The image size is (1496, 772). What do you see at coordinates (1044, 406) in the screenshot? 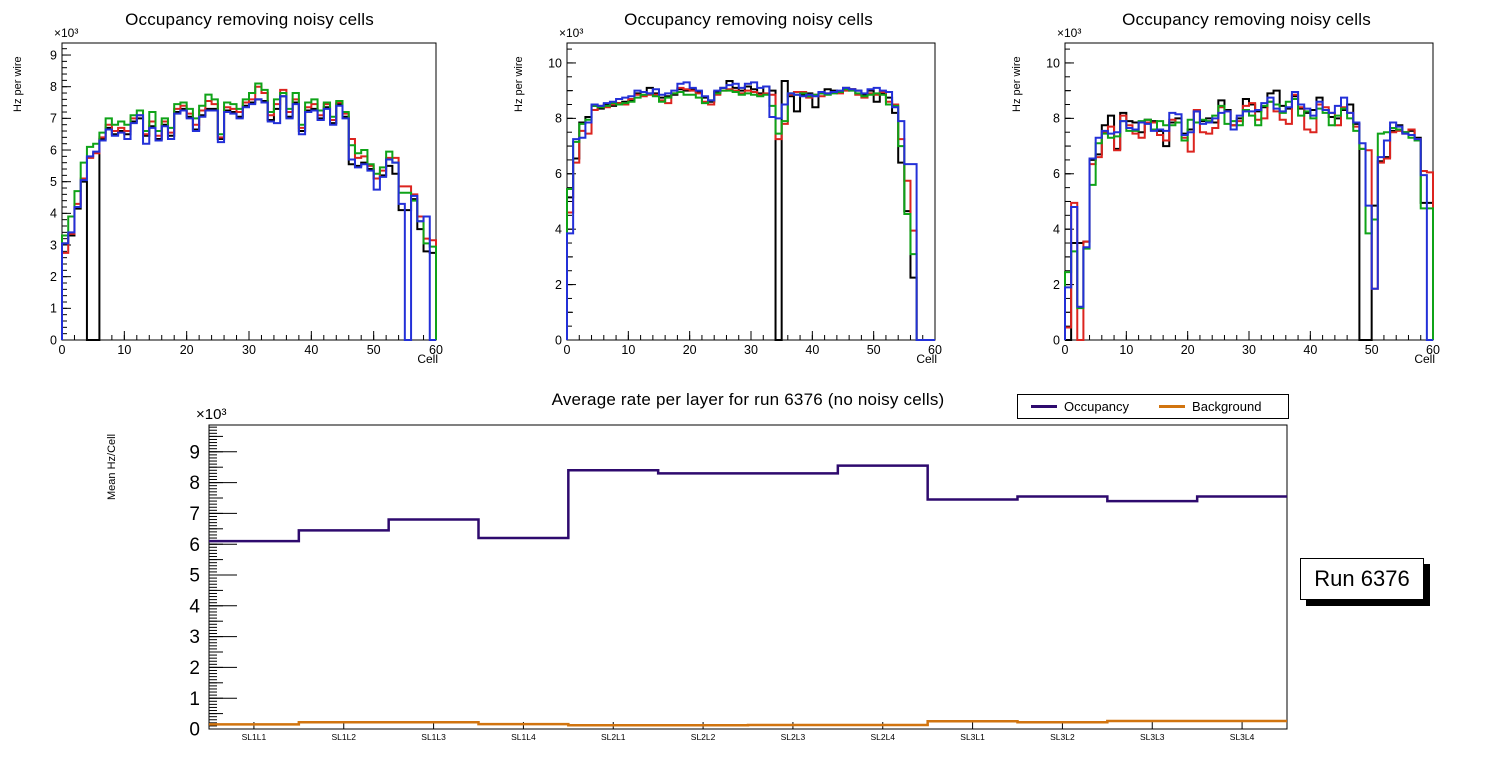
I see `occupancy-line-swatch` at bounding box center [1044, 406].